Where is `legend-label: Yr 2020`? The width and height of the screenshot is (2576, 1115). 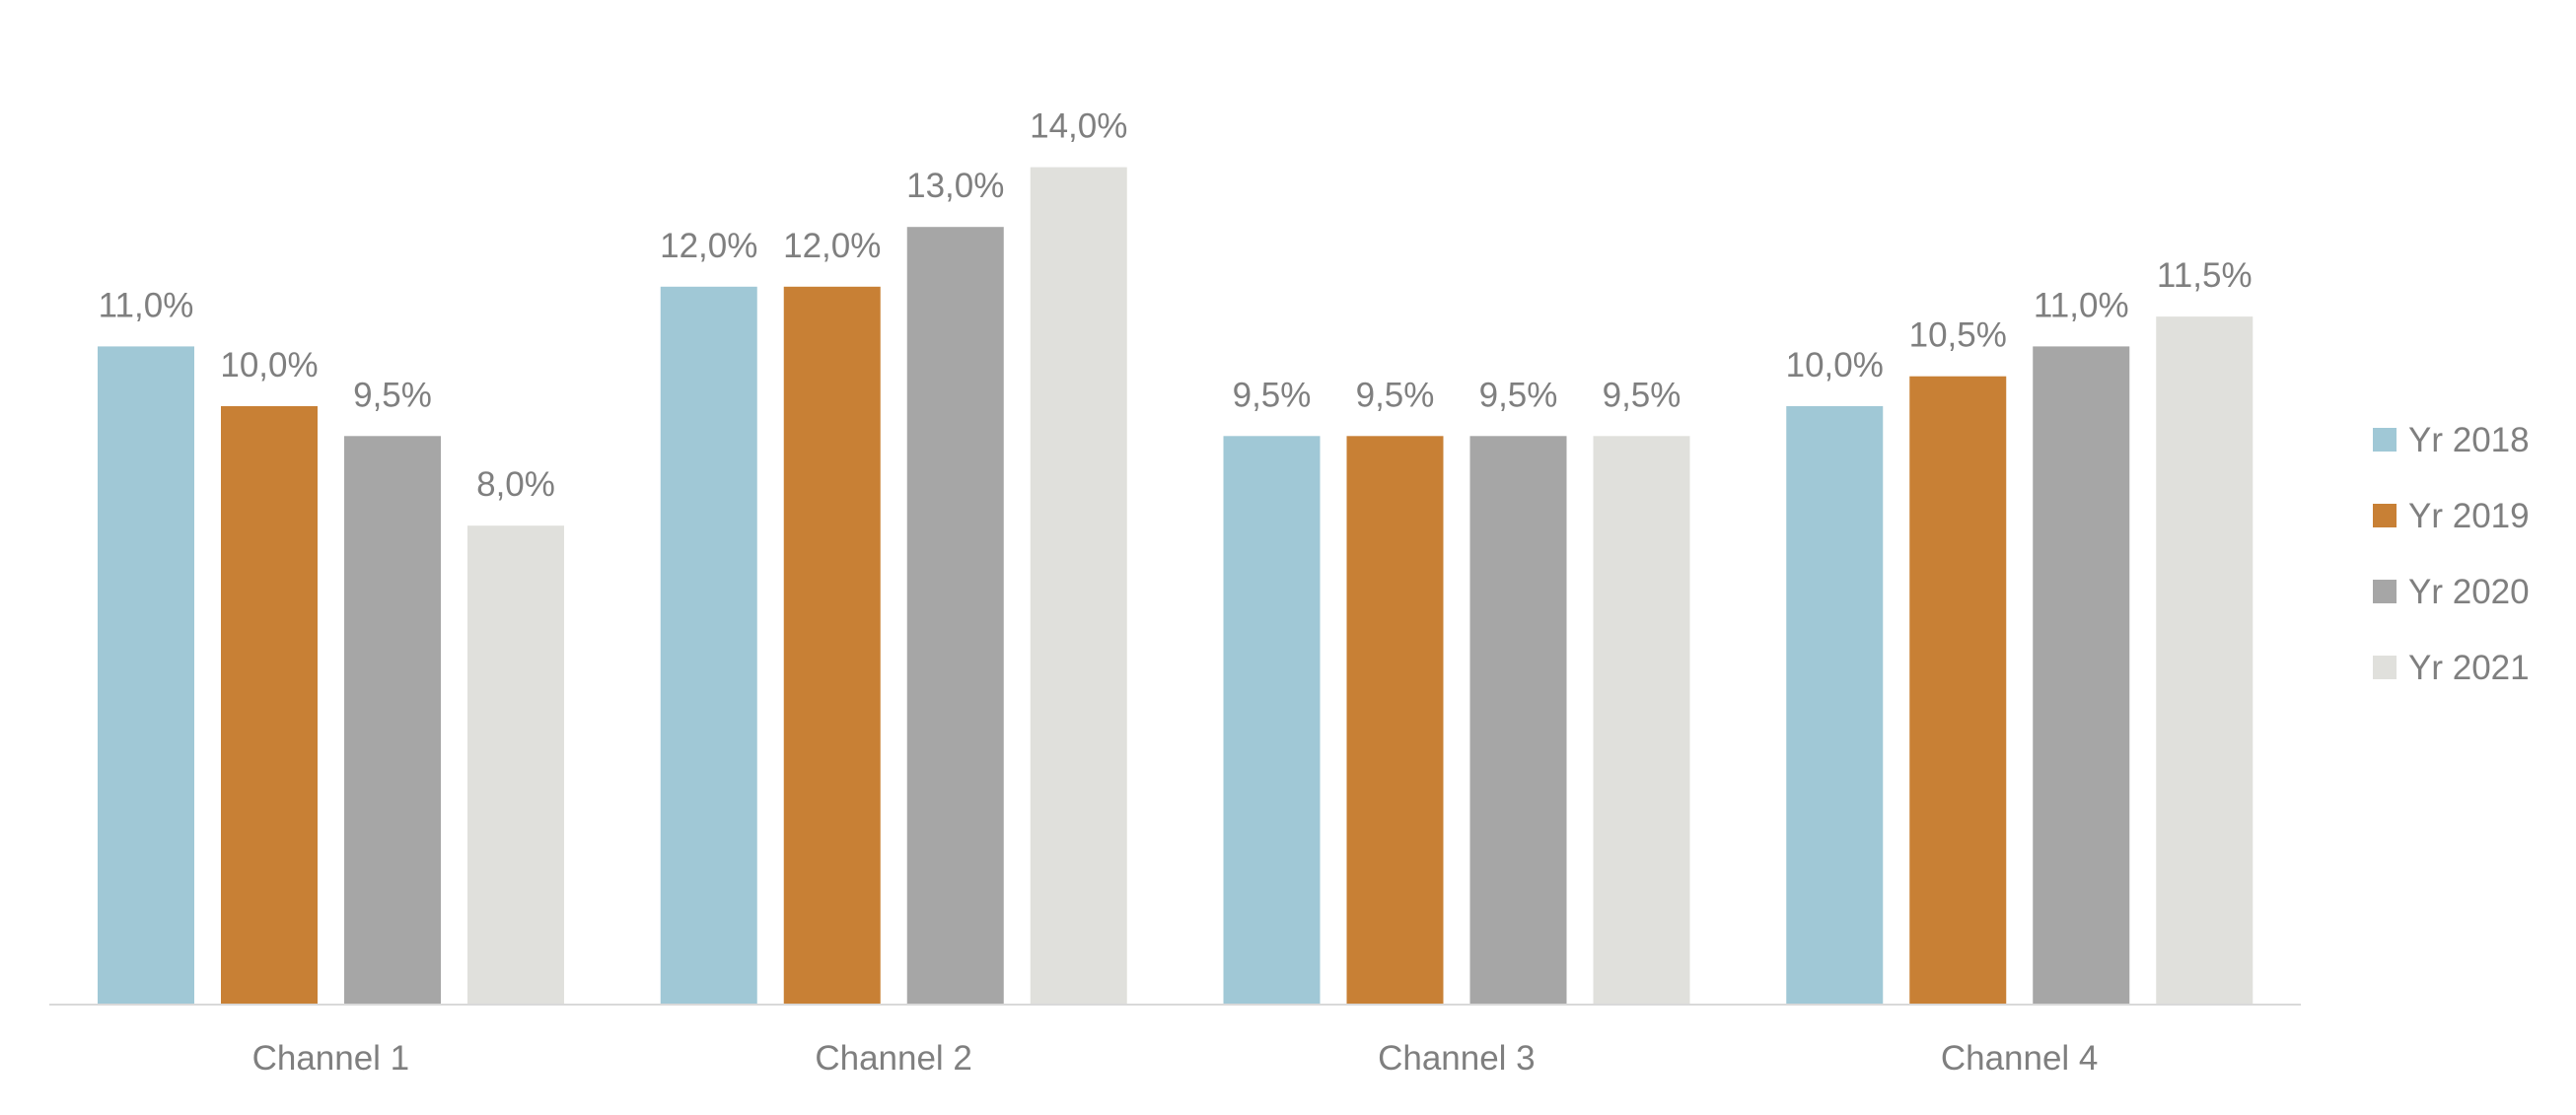
legend-label: Yr 2020 is located at coordinates (2469, 592).